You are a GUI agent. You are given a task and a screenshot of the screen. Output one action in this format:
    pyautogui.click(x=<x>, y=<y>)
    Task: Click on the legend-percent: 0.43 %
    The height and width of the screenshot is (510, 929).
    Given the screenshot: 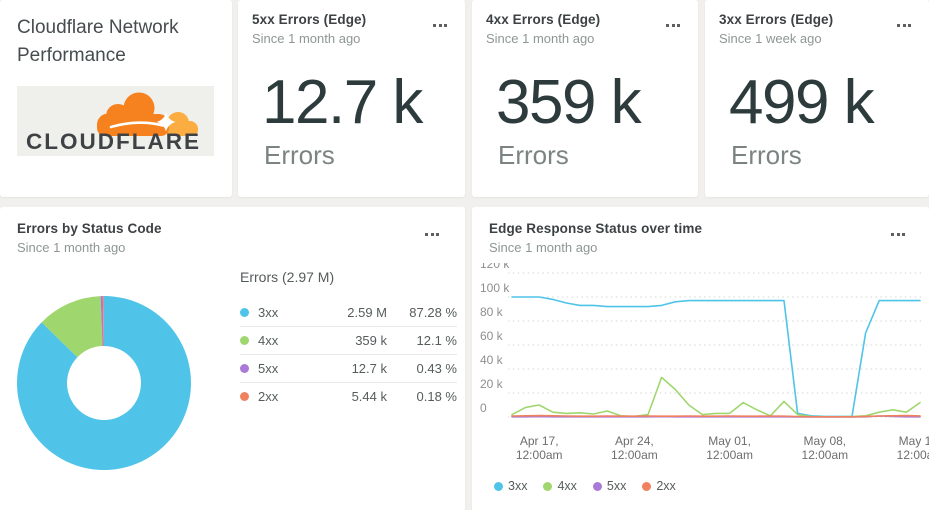 What is the action you would take?
    pyautogui.click(x=436, y=368)
    